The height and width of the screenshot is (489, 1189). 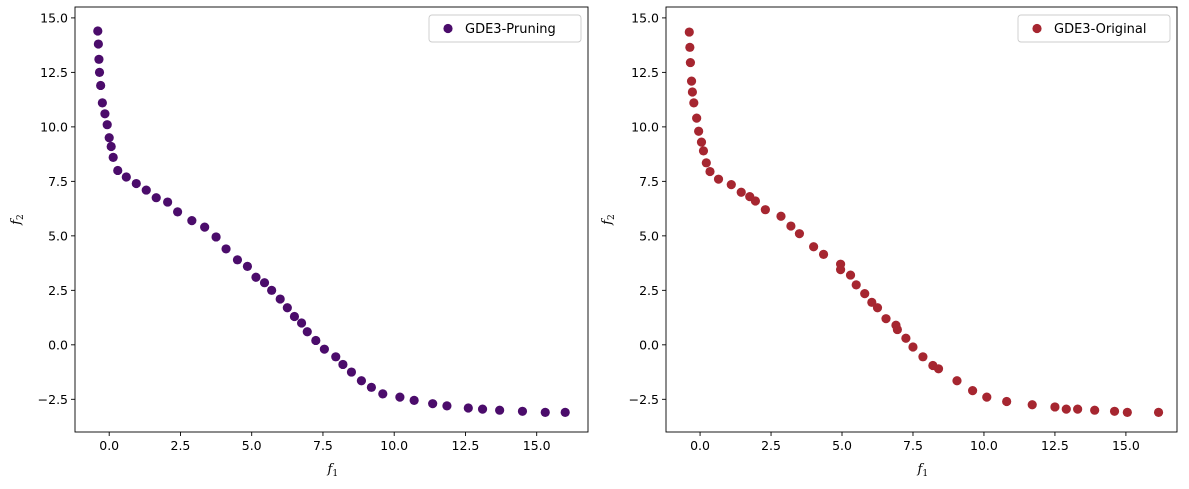 What do you see at coordinates (17, 220) in the screenshot?
I see `y-axis-label: f2` at bounding box center [17, 220].